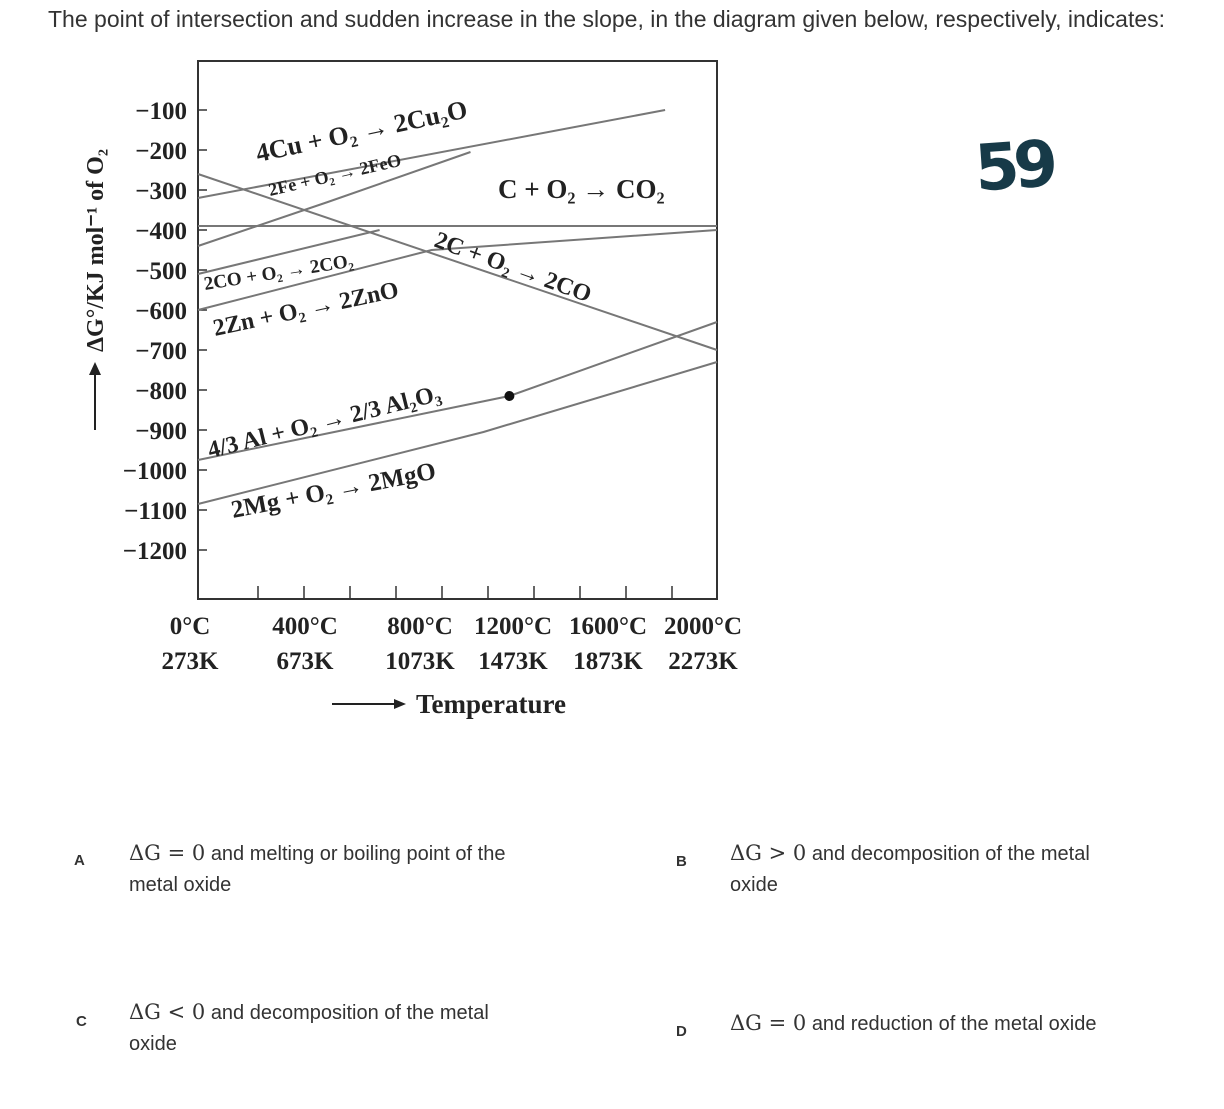 The image size is (1224, 1109). I want to click on x-tick-label-kelvin: 2273K, so click(703, 661).